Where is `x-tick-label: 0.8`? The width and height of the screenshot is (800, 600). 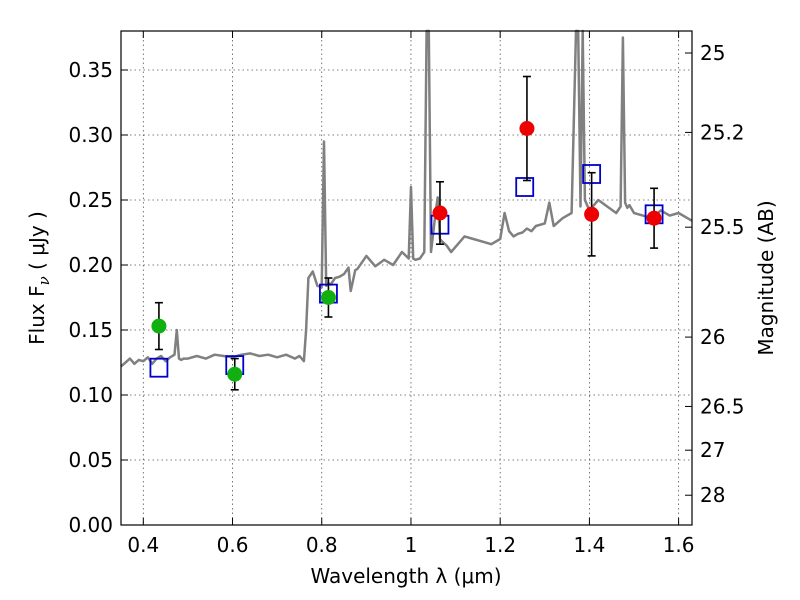
x-tick-label: 0.8 is located at coordinates (322, 545).